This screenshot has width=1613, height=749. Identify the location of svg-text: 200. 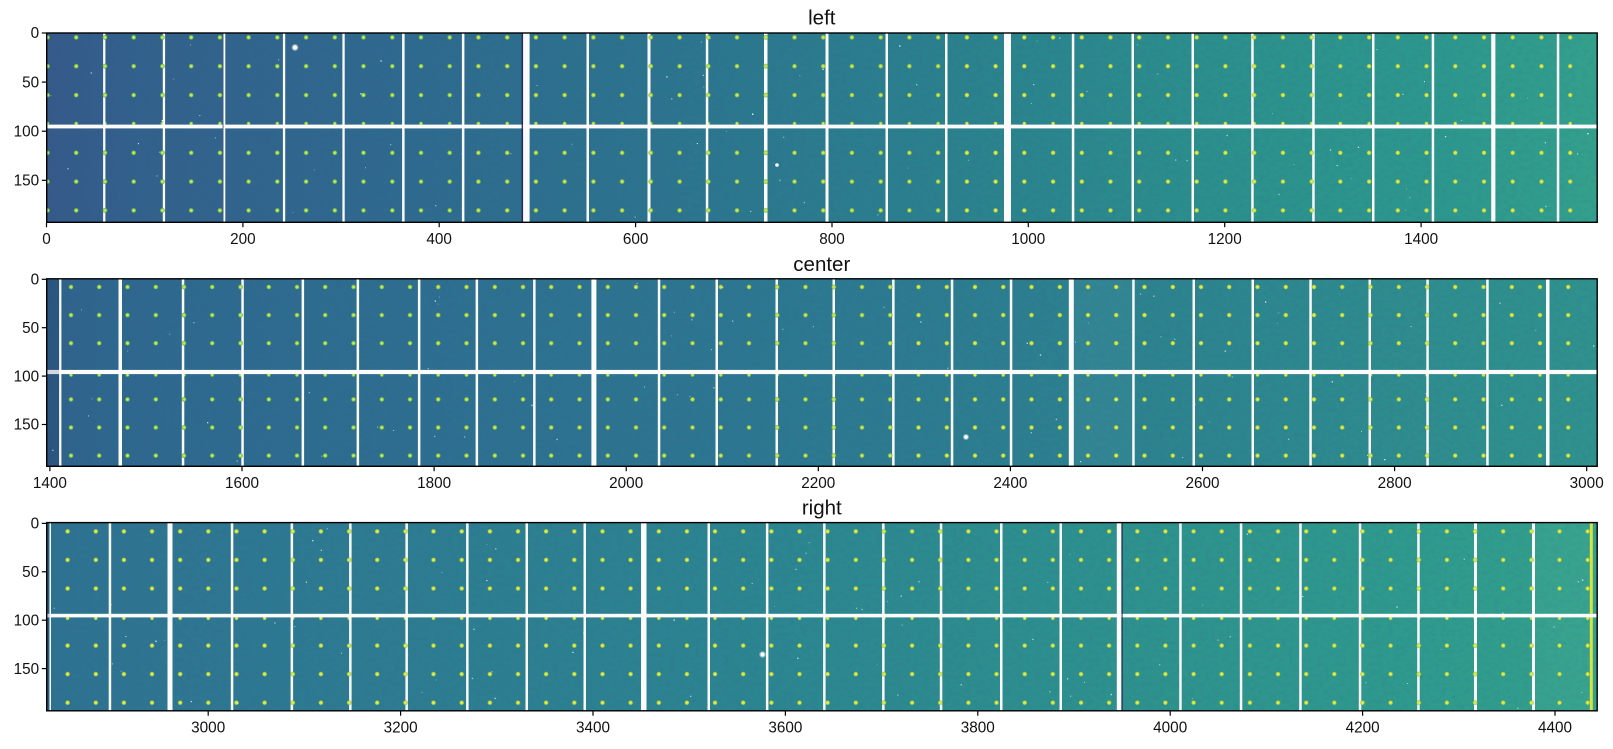
(243, 239).